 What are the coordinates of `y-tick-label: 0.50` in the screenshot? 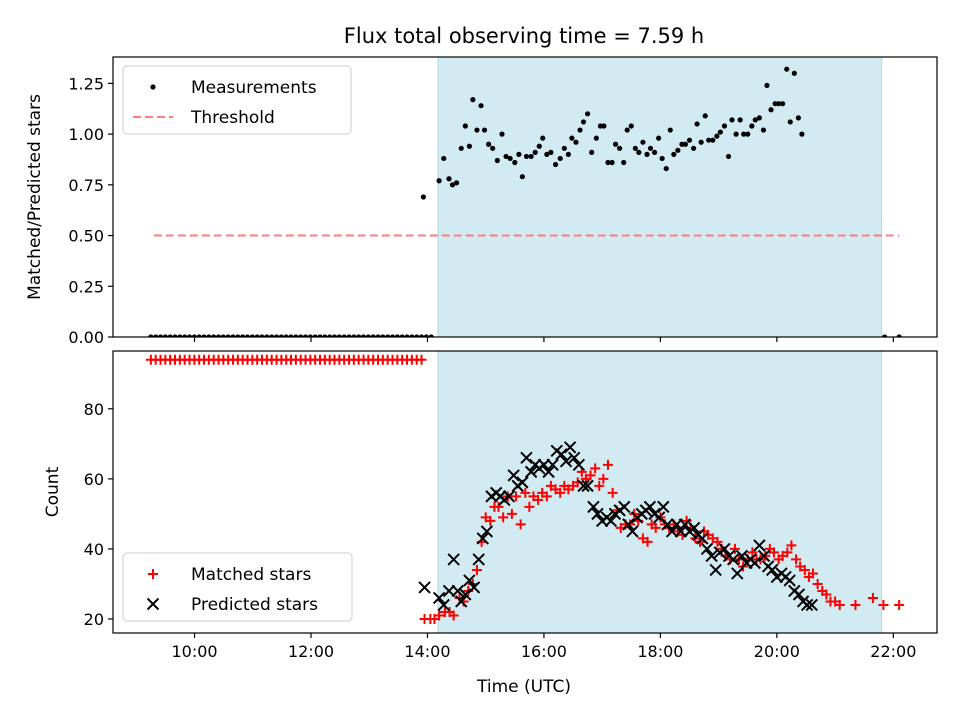 It's located at (86, 236).